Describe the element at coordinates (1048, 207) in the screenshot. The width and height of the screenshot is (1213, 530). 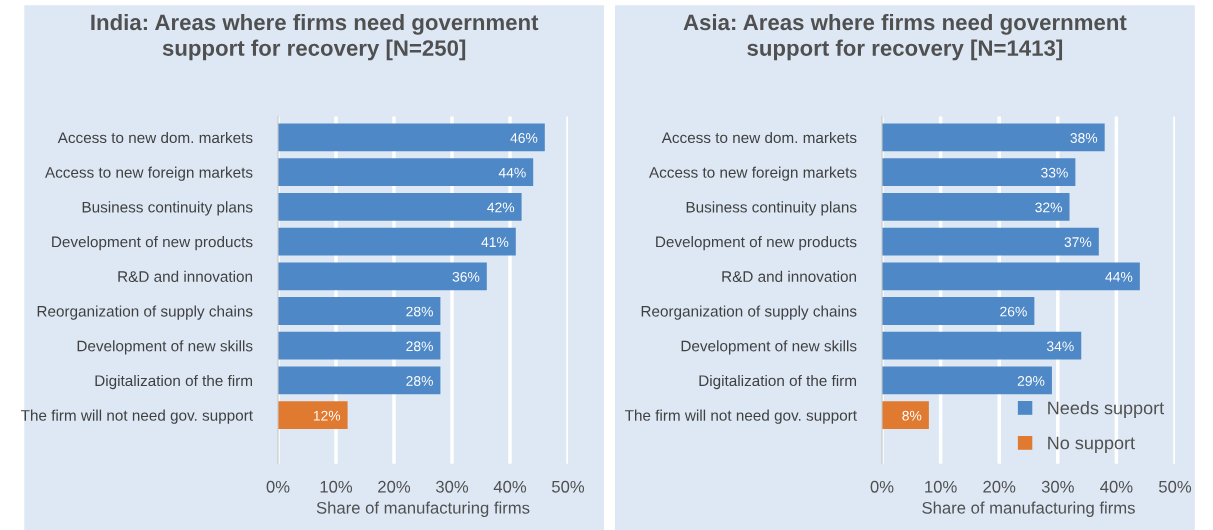
I see `data-label: 32%` at that location.